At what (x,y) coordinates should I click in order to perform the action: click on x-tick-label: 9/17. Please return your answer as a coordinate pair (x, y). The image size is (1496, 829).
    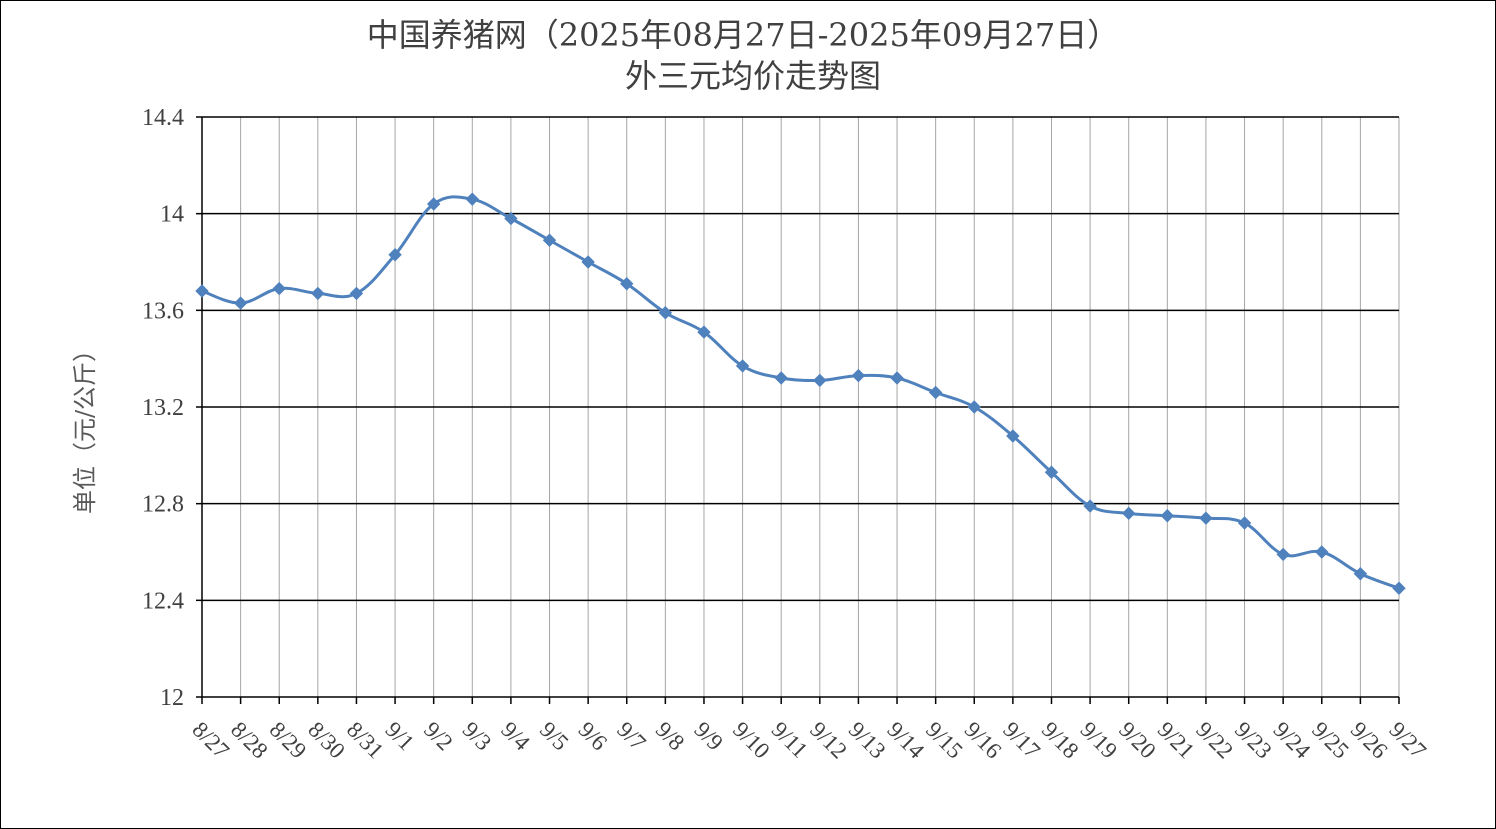
    Looking at the image, I should click on (1021, 740).